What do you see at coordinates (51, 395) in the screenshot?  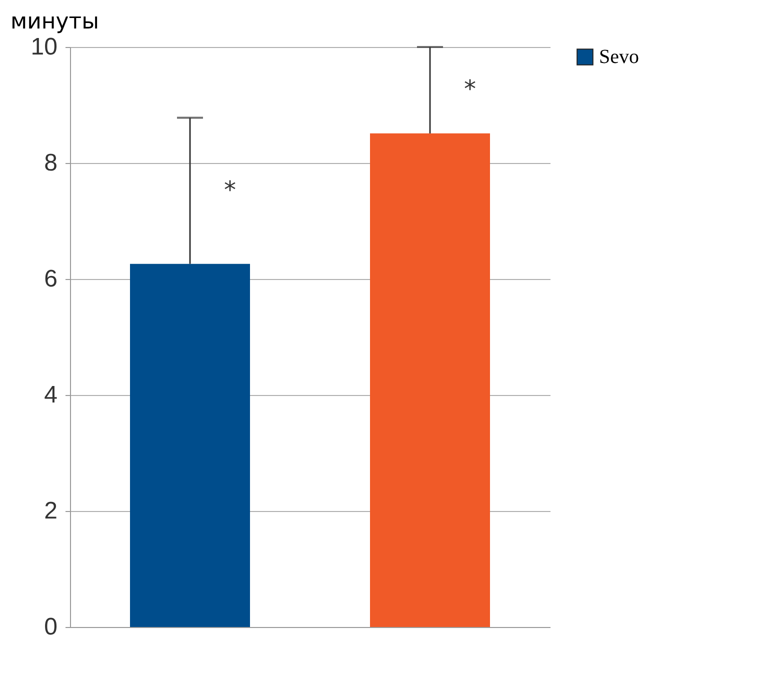 I see `y-tick-label: 4` at bounding box center [51, 395].